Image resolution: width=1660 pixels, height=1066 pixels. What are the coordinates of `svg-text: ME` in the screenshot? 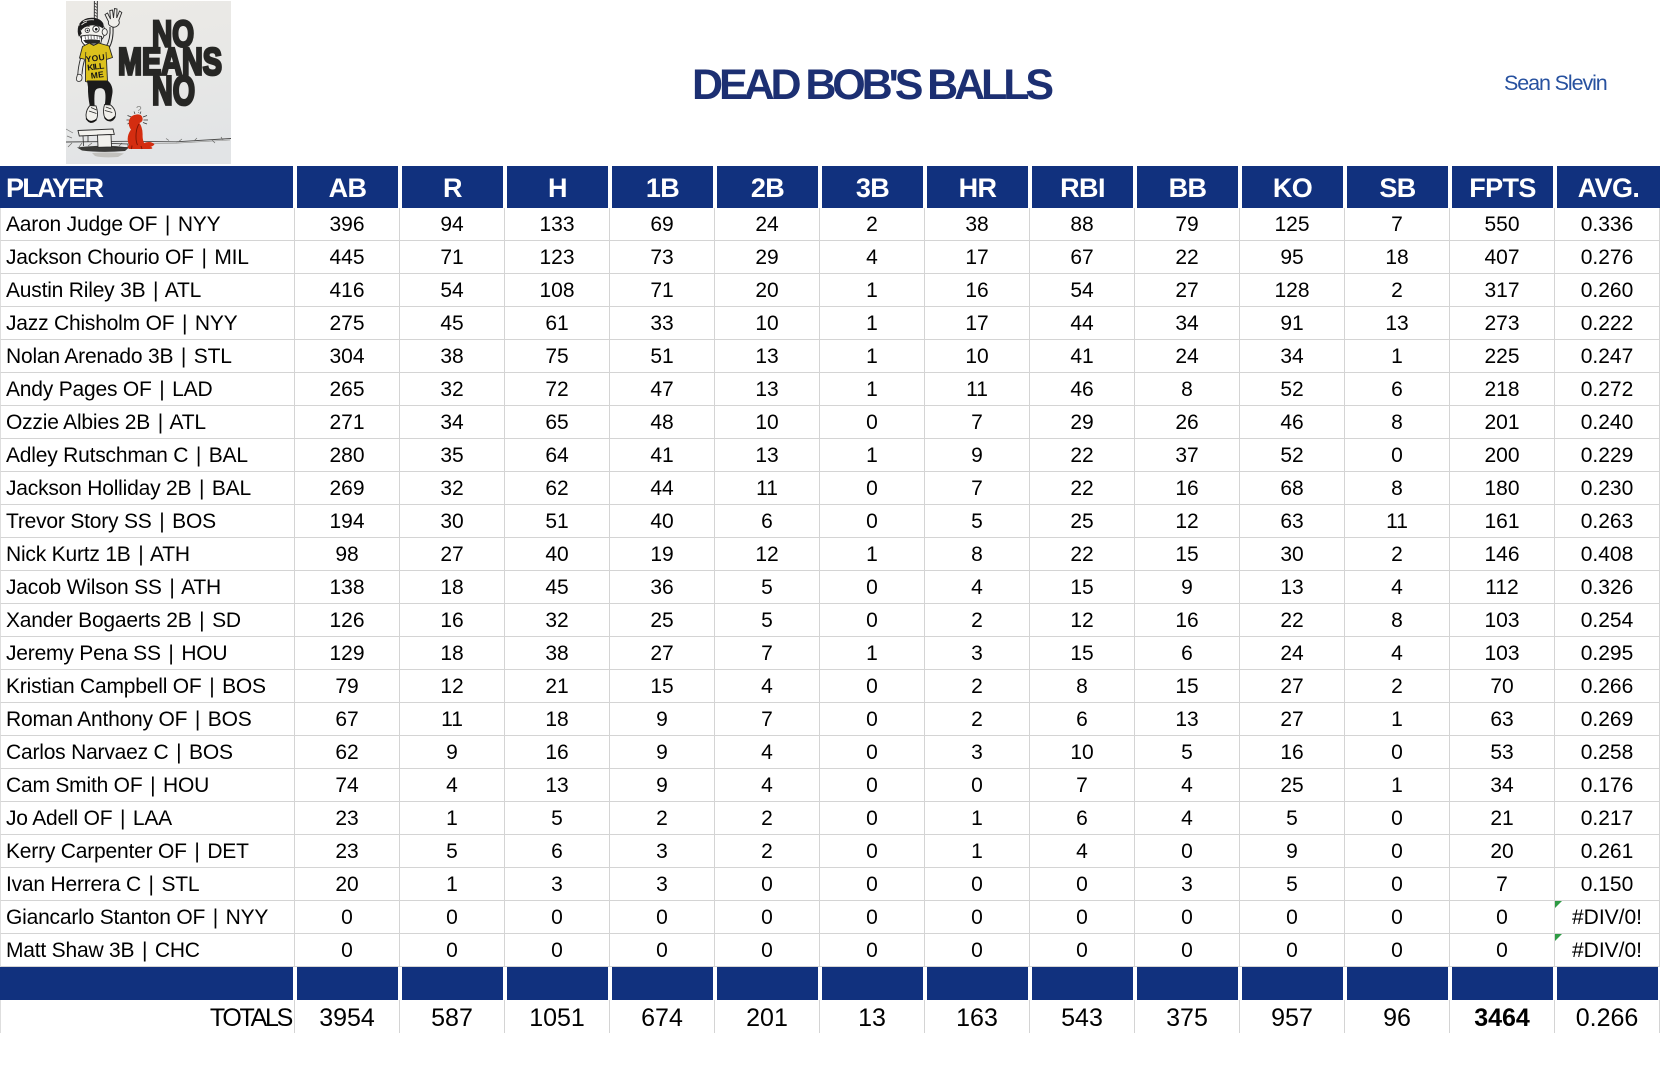 It's located at (97, 75).